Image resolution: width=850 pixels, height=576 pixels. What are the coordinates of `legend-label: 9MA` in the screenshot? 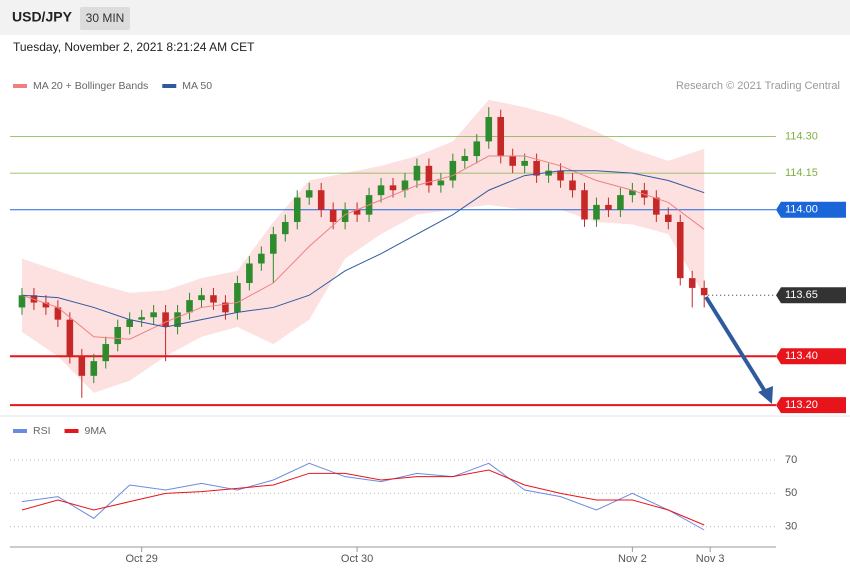 It's located at (96, 431).